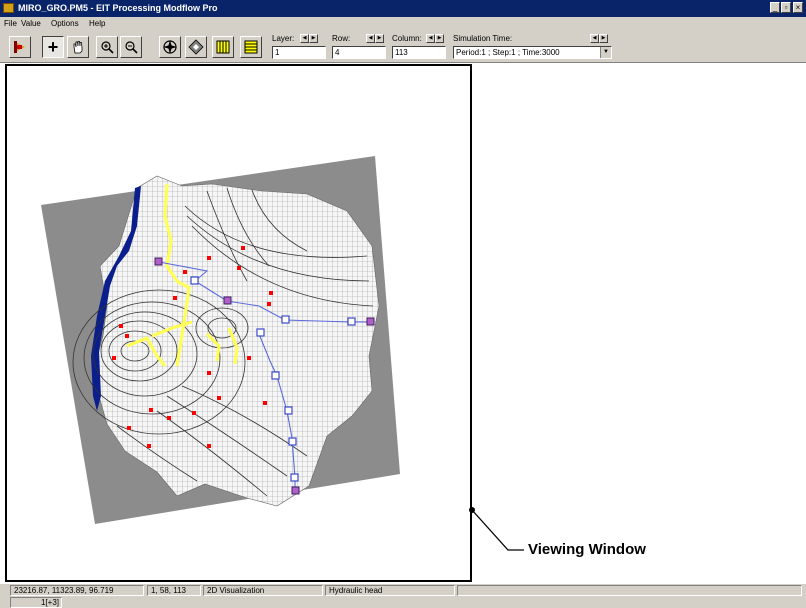 The height and width of the screenshot is (608, 806). Describe the element at coordinates (107, 47) in the screenshot. I see `zoom-in-icon` at that location.